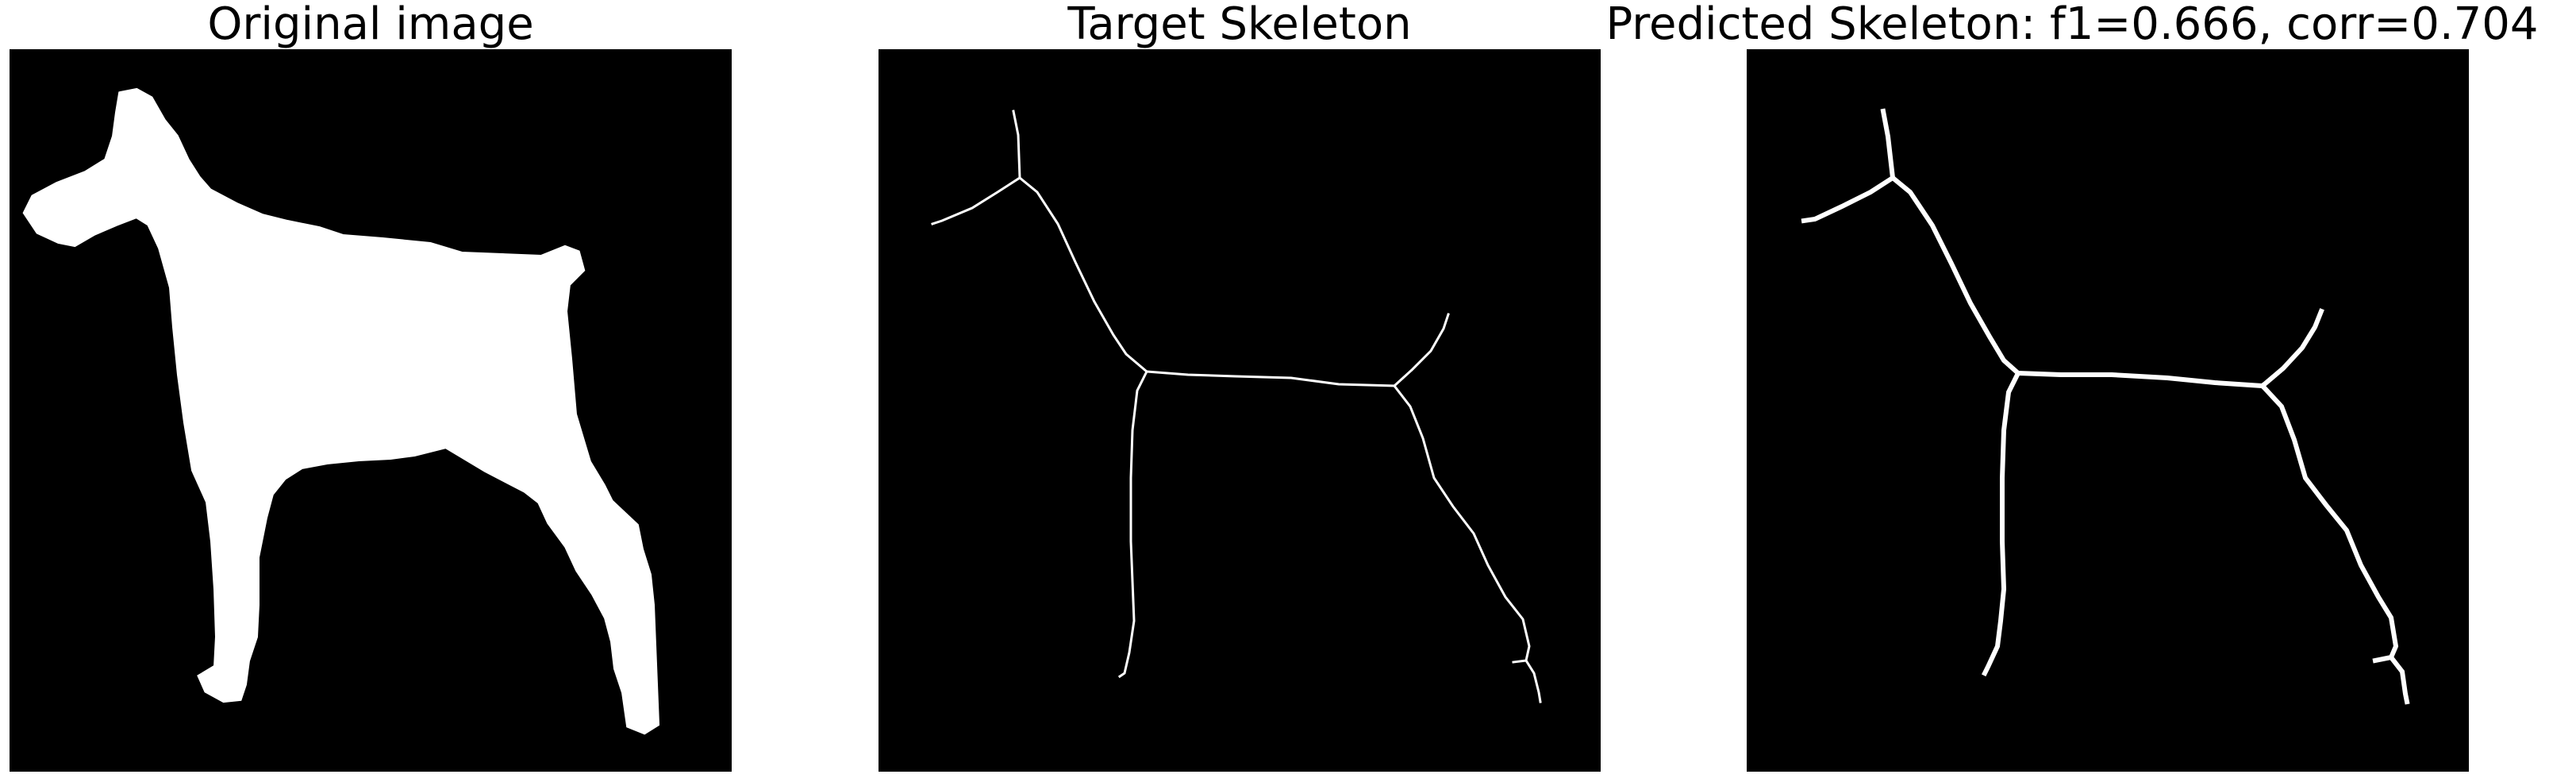  What do you see at coordinates (1239, 25) in the screenshot?
I see `panel-title: Target Skeleton` at bounding box center [1239, 25].